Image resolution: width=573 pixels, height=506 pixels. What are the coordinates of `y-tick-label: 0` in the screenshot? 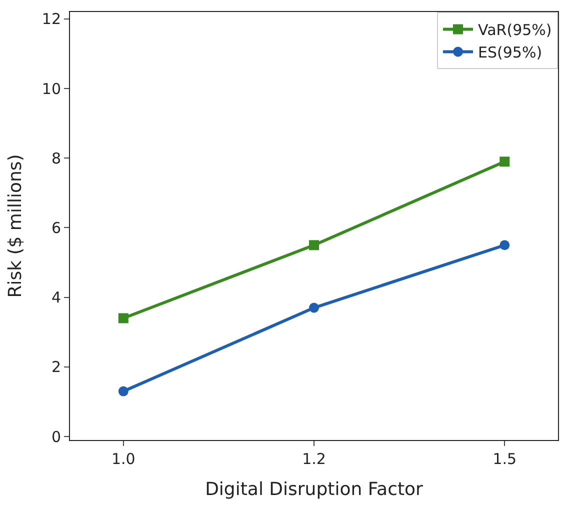 It's located at (56, 437).